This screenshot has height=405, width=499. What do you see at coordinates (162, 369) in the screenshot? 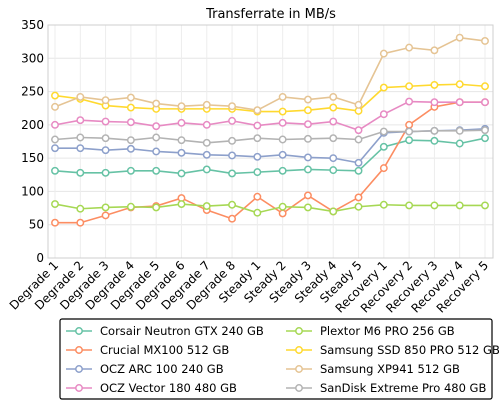
I see `legend-label: OCZ ARC 100 240 GB` at bounding box center [162, 369].